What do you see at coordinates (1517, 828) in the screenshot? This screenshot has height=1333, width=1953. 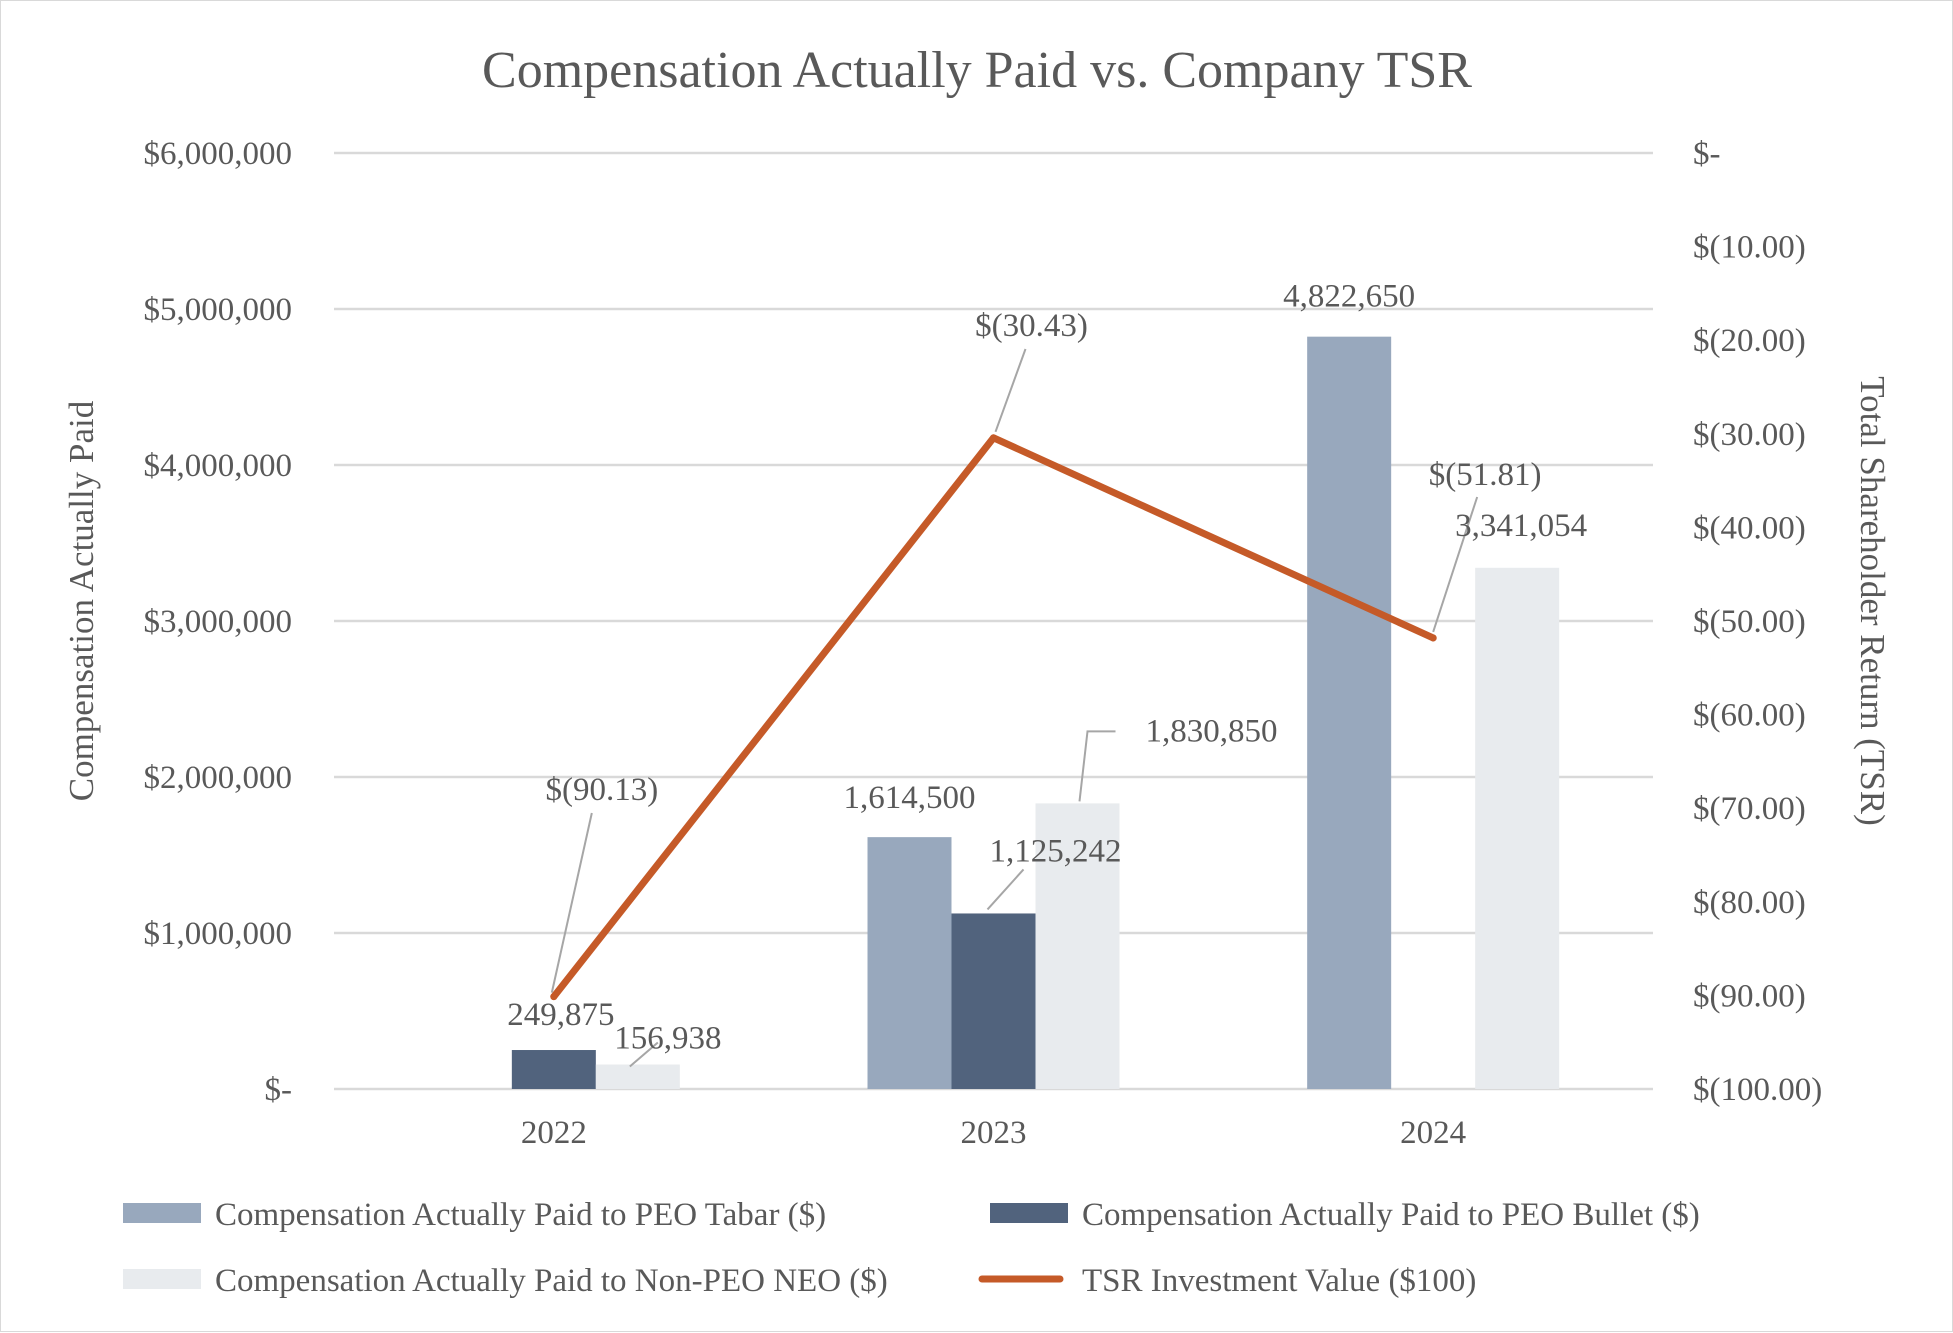 I see `bar-s2-2024` at bounding box center [1517, 828].